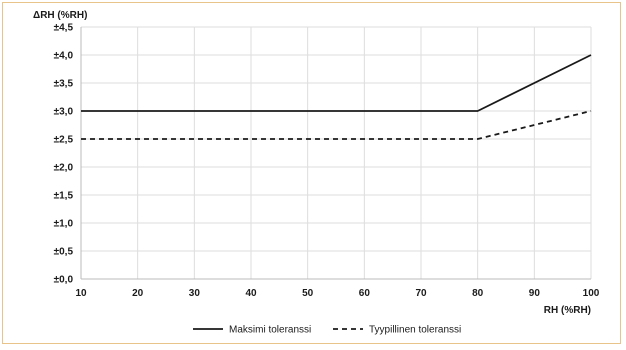 Image resolution: width=626 pixels, height=350 pixels. What do you see at coordinates (64, 224) in the screenshot?
I see `y-tick-label: ±1,0` at bounding box center [64, 224].